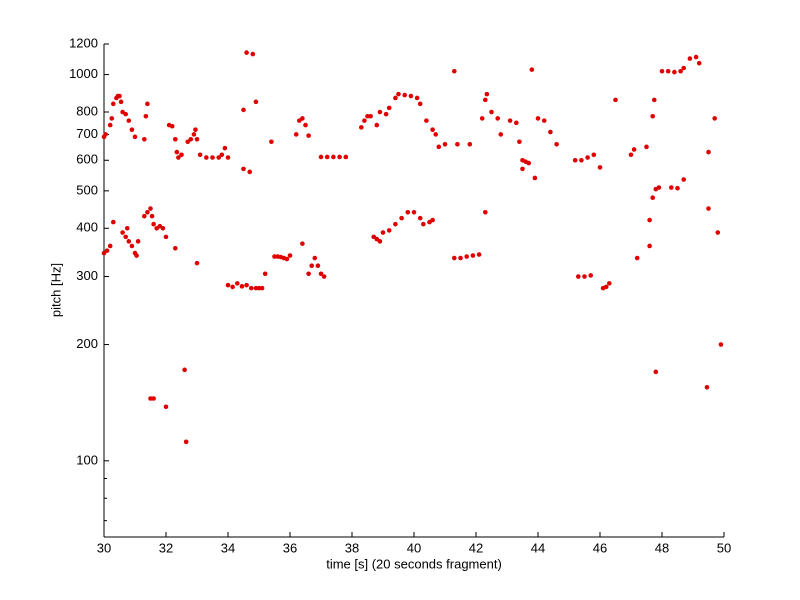 The width and height of the screenshot is (800, 600). Describe the element at coordinates (104, 547) in the screenshot. I see `x-tick-label: 30` at that location.